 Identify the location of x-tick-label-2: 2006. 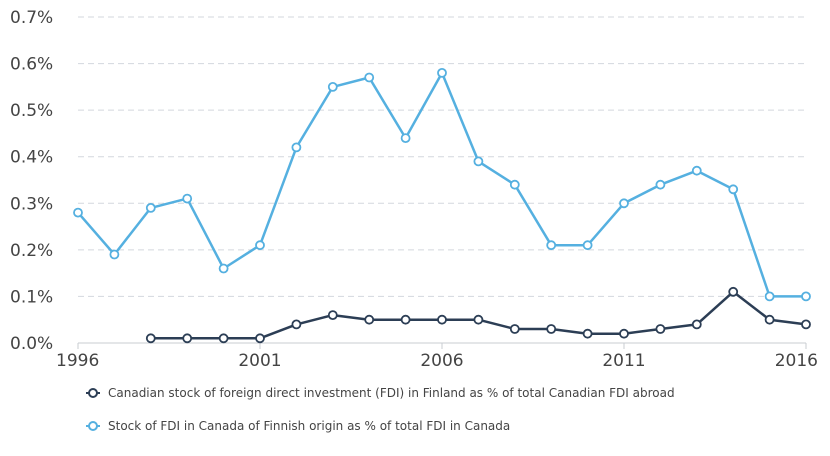
(441, 361).